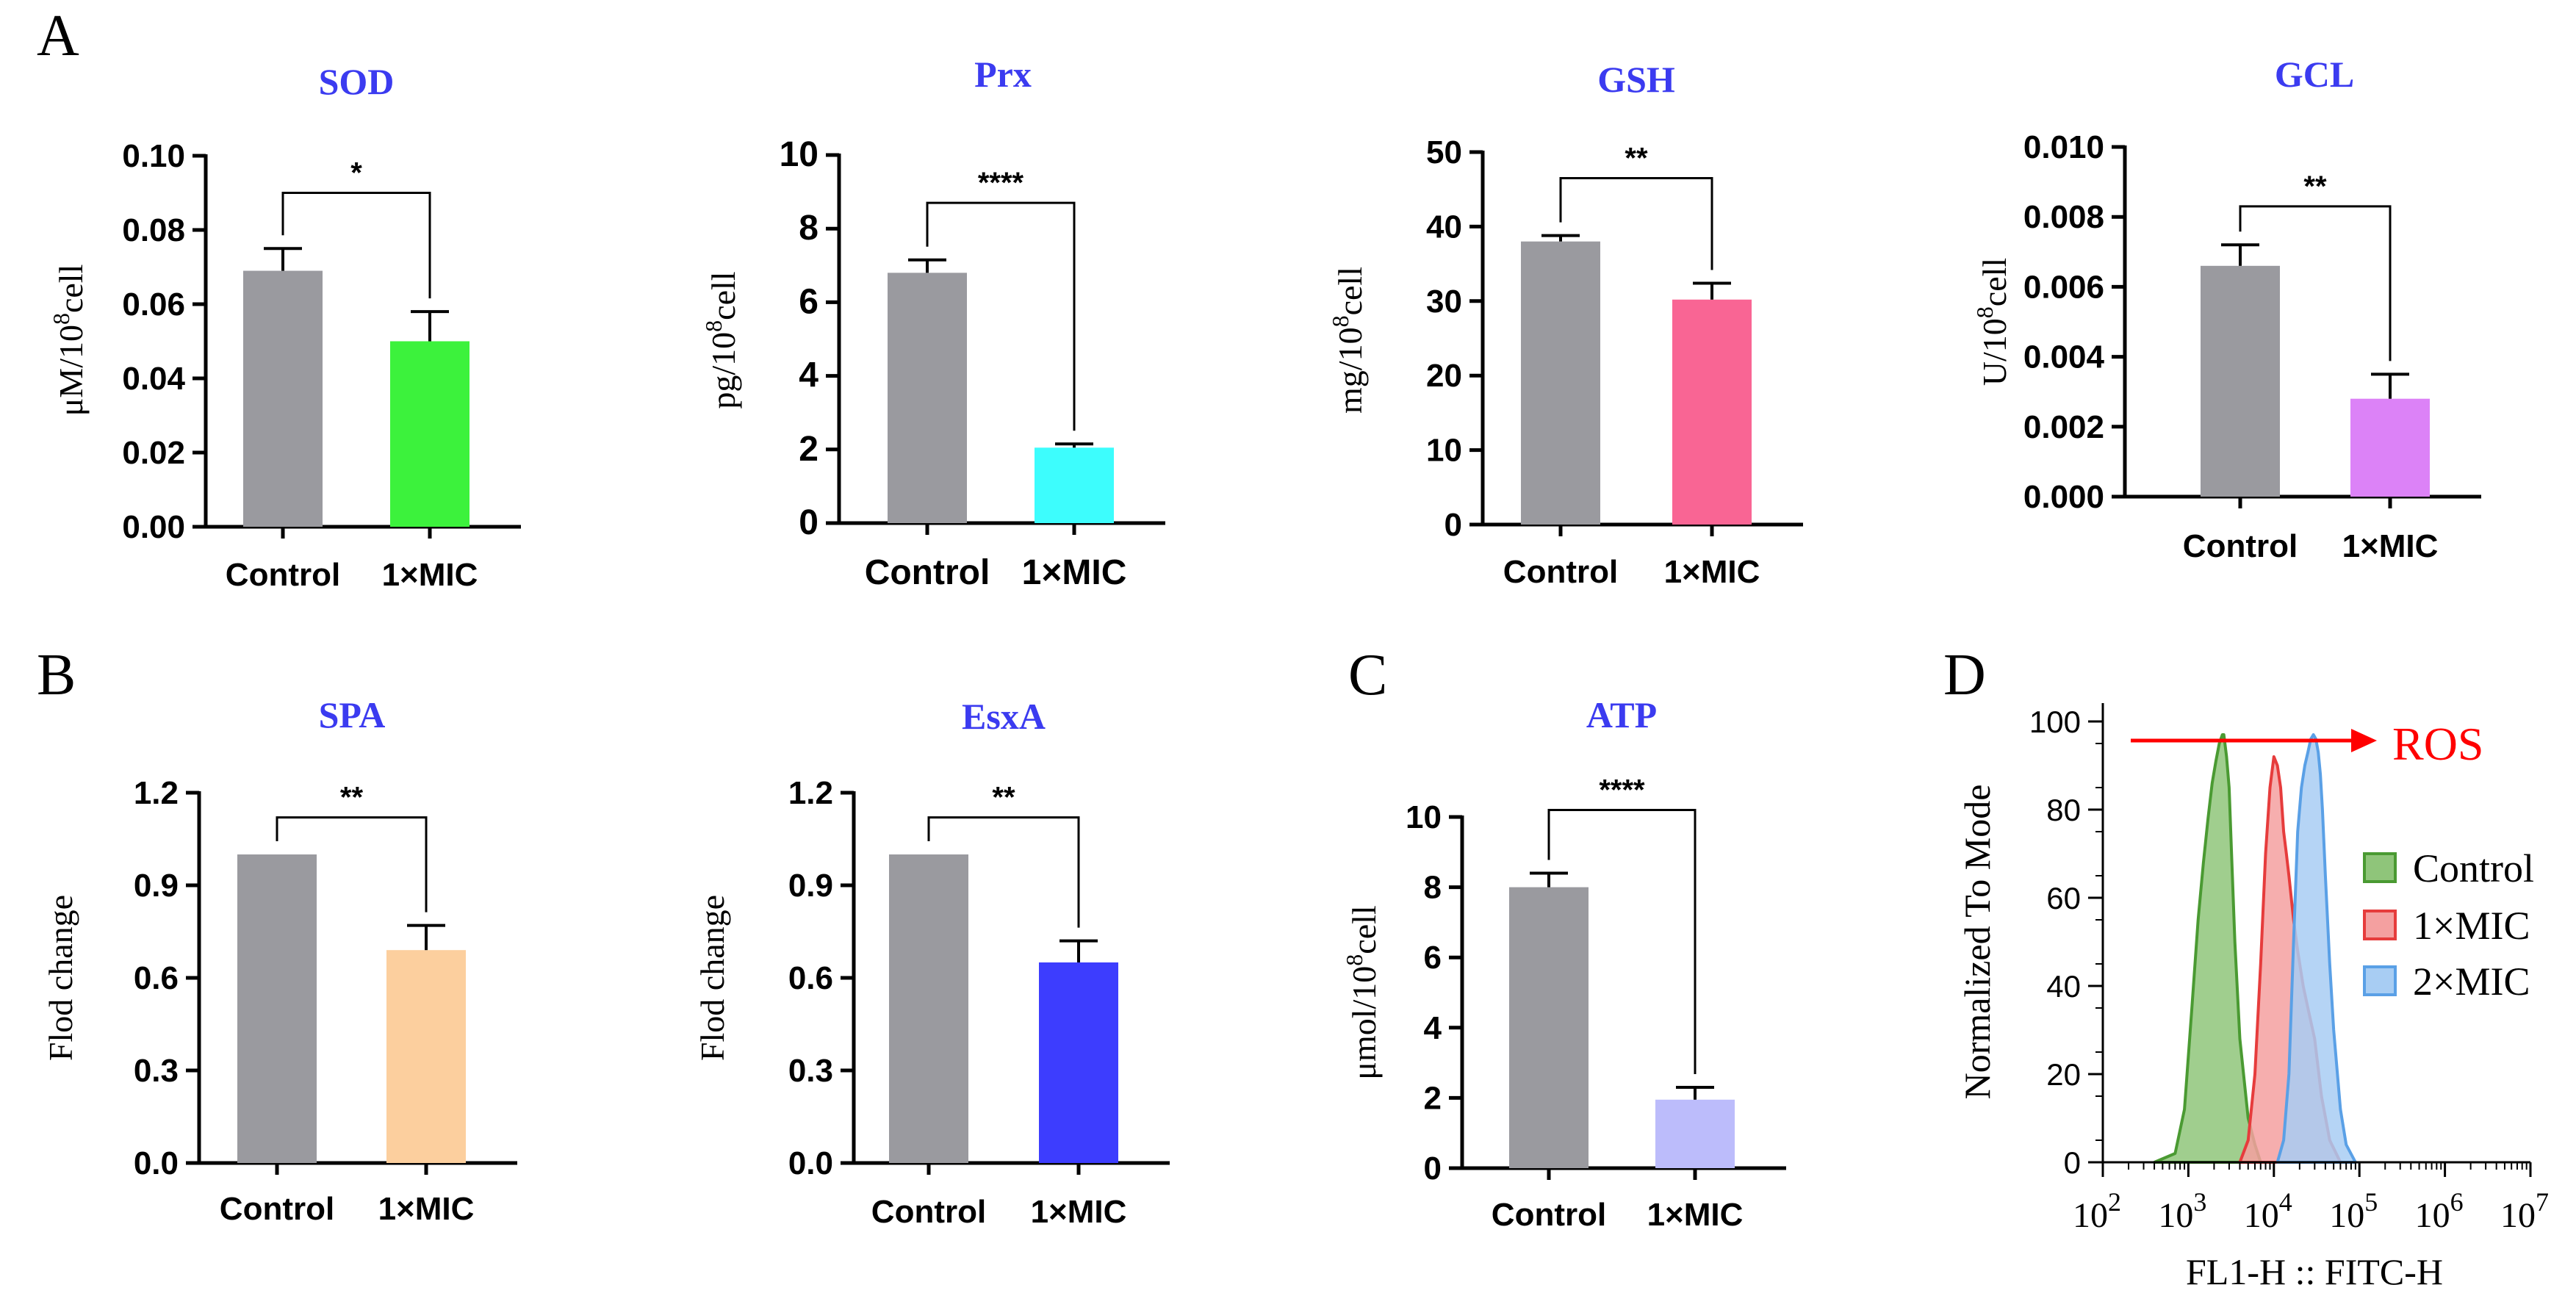 Image resolution: width=2576 pixels, height=1307 pixels. Describe the element at coordinates (1636, 79) in the screenshot. I see `chart-title: GSH` at that location.